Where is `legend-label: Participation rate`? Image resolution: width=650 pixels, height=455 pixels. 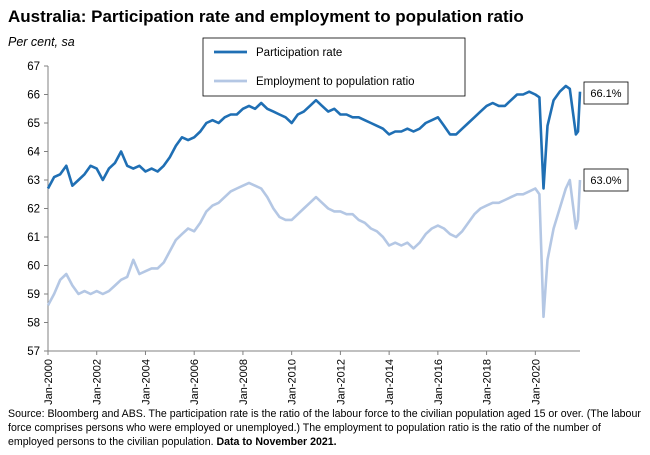
legend-label: Participation rate is located at coordinates (299, 53).